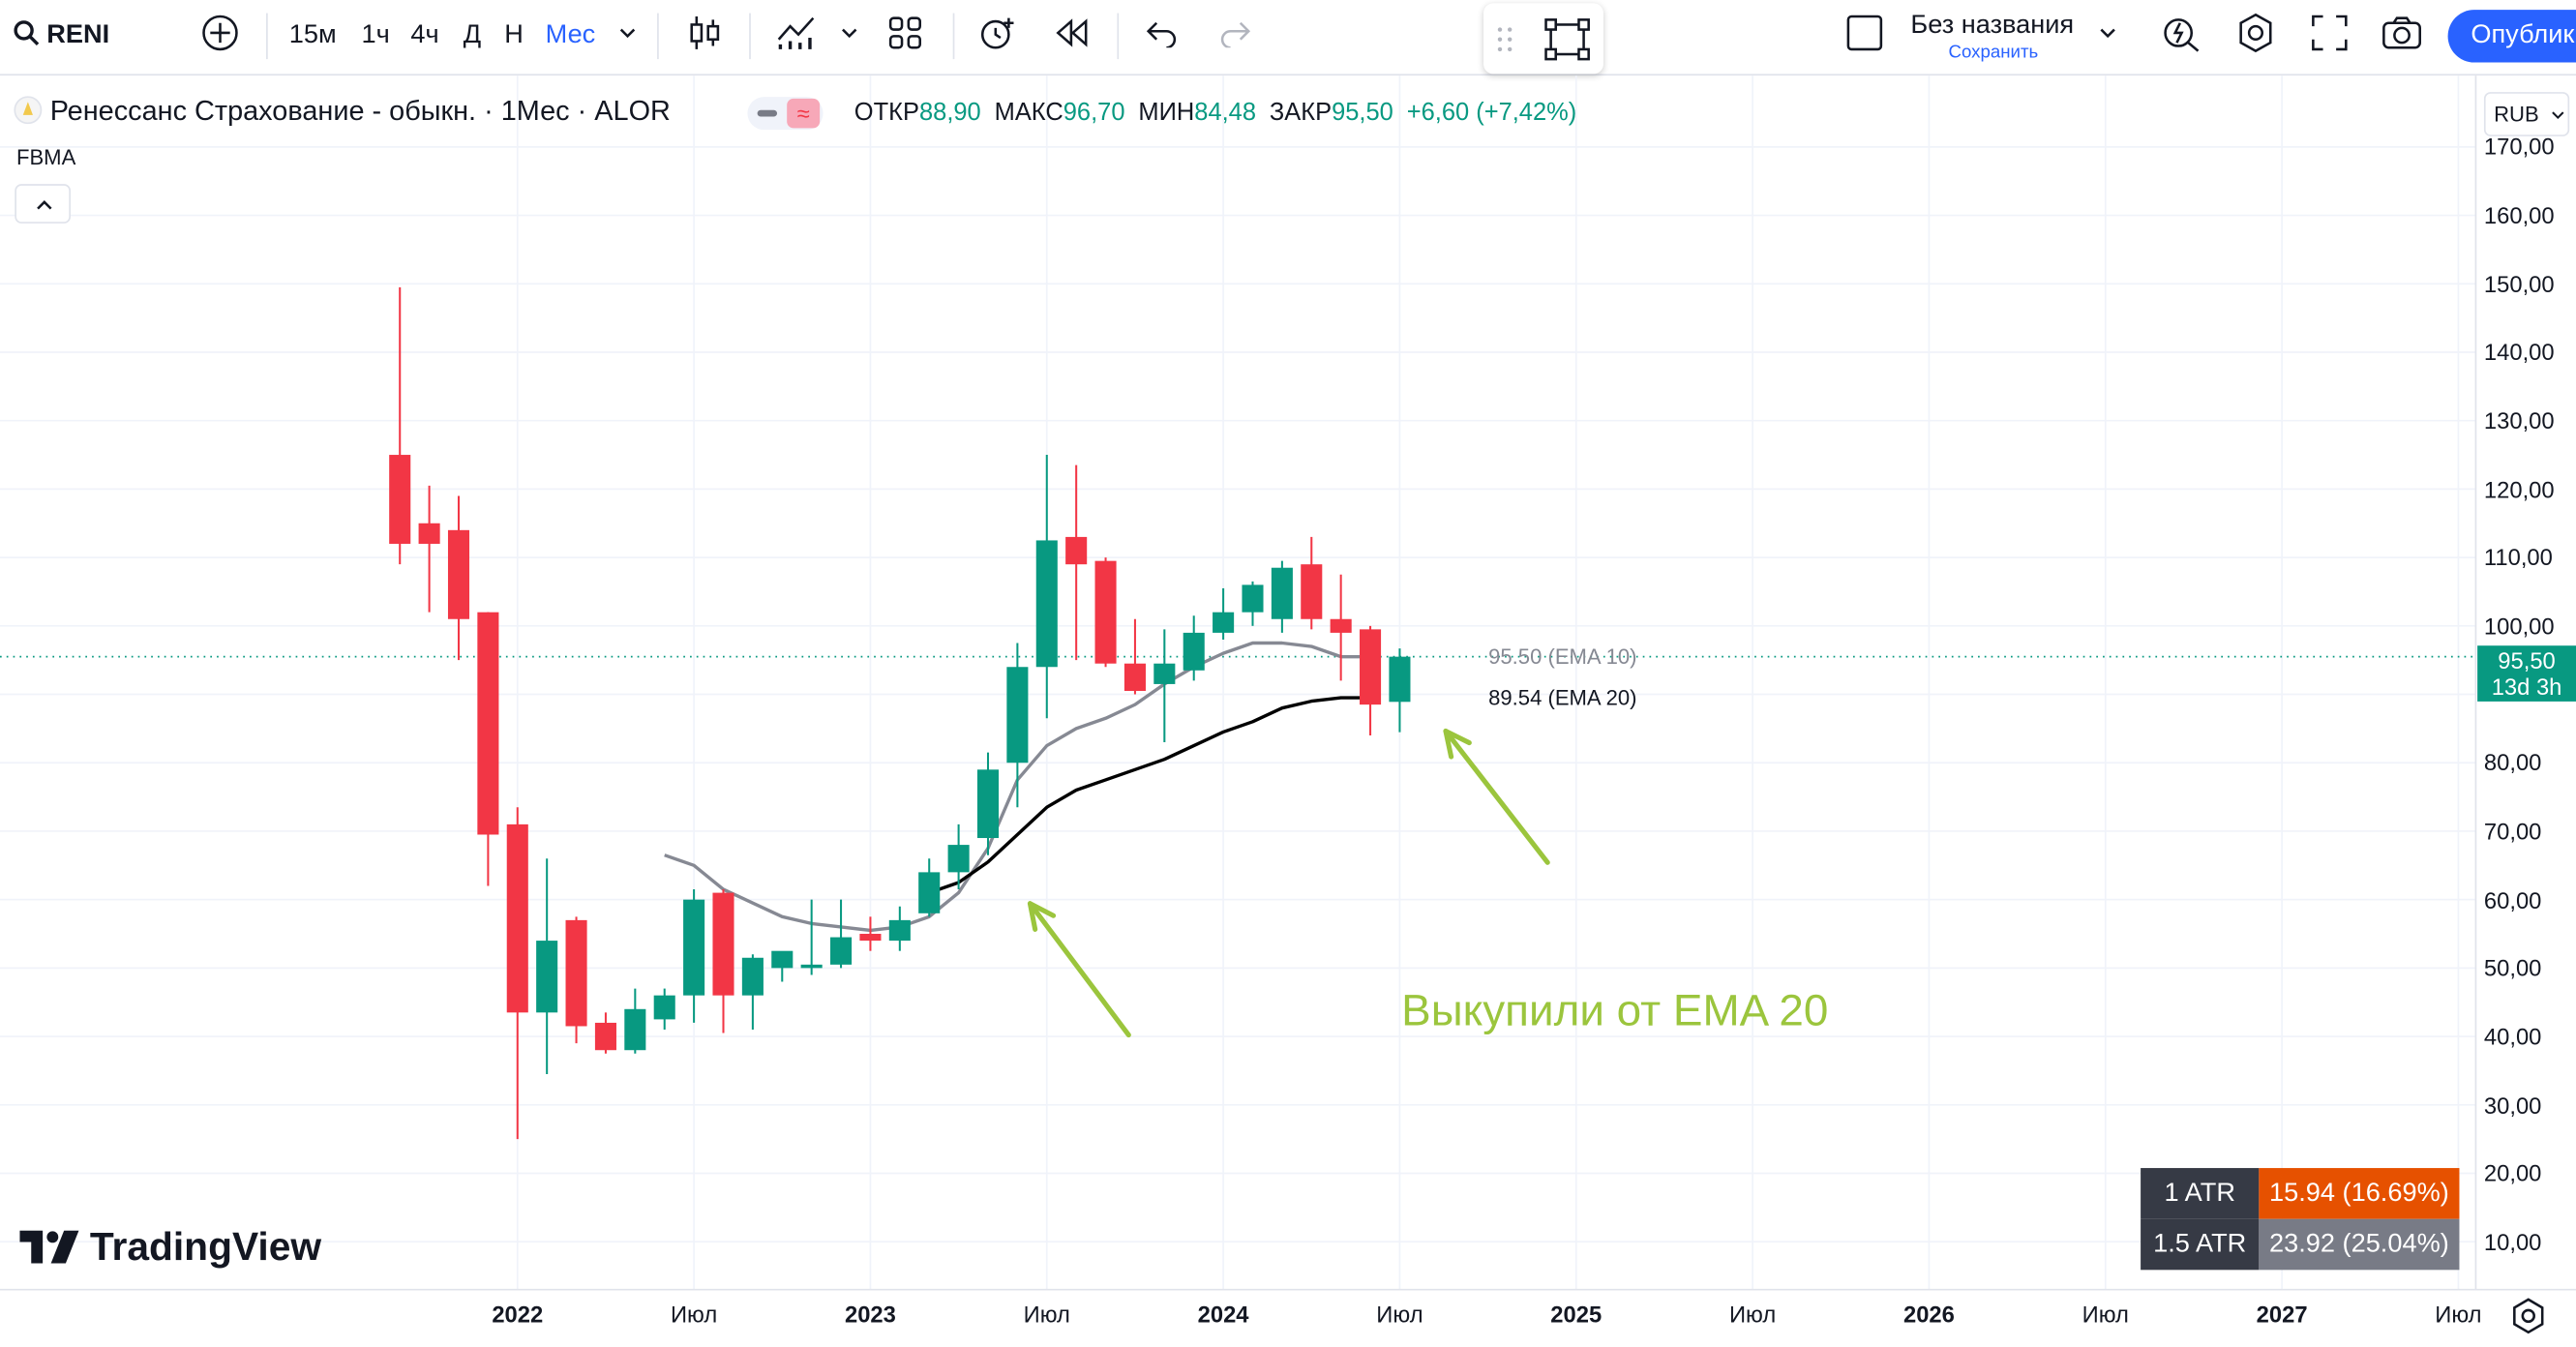 Image resolution: width=2576 pixels, height=1347 pixels. What do you see at coordinates (45, 156) in the screenshot?
I see `indicator-label: FBMA` at bounding box center [45, 156].